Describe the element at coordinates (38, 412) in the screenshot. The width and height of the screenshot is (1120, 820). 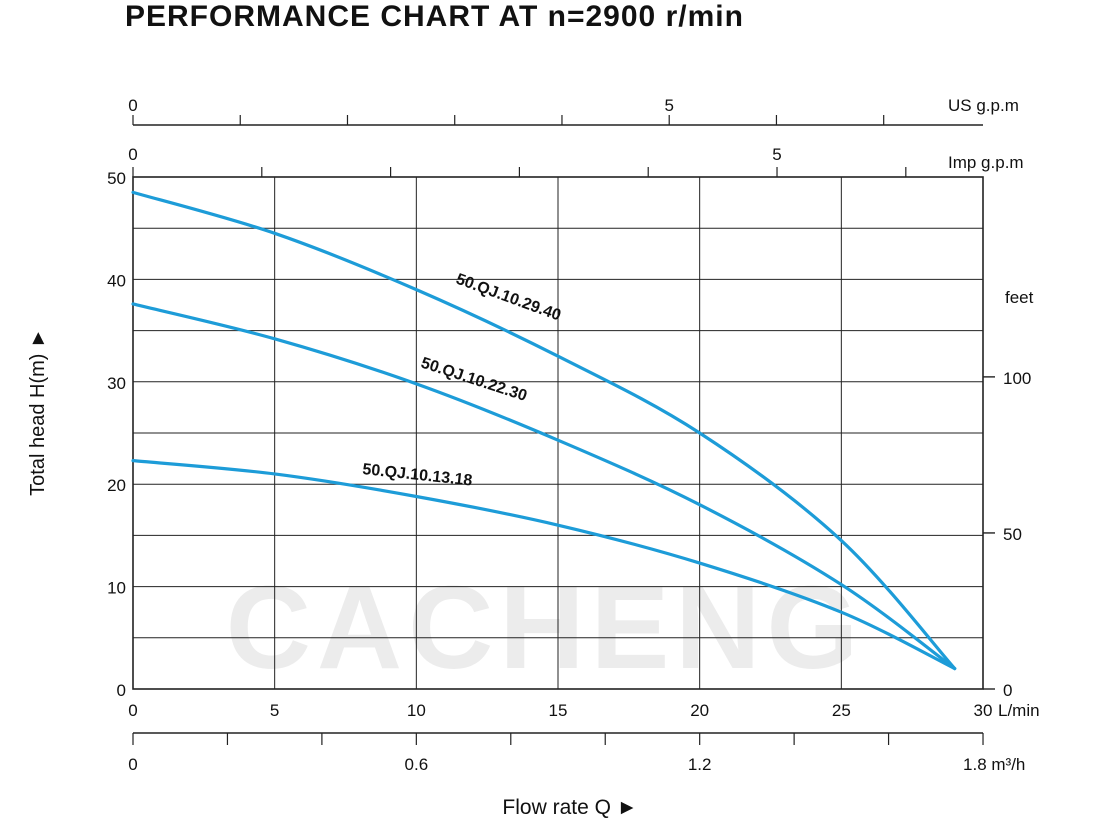
I see `y-axis-title: Total head H(m) ►` at that location.